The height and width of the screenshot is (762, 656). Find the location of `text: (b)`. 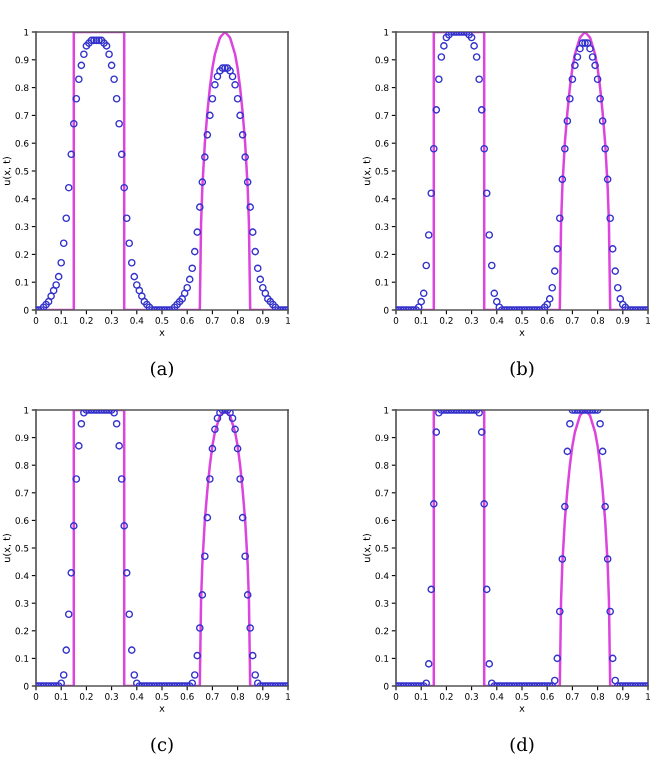

text: (b) is located at coordinates (522, 369).